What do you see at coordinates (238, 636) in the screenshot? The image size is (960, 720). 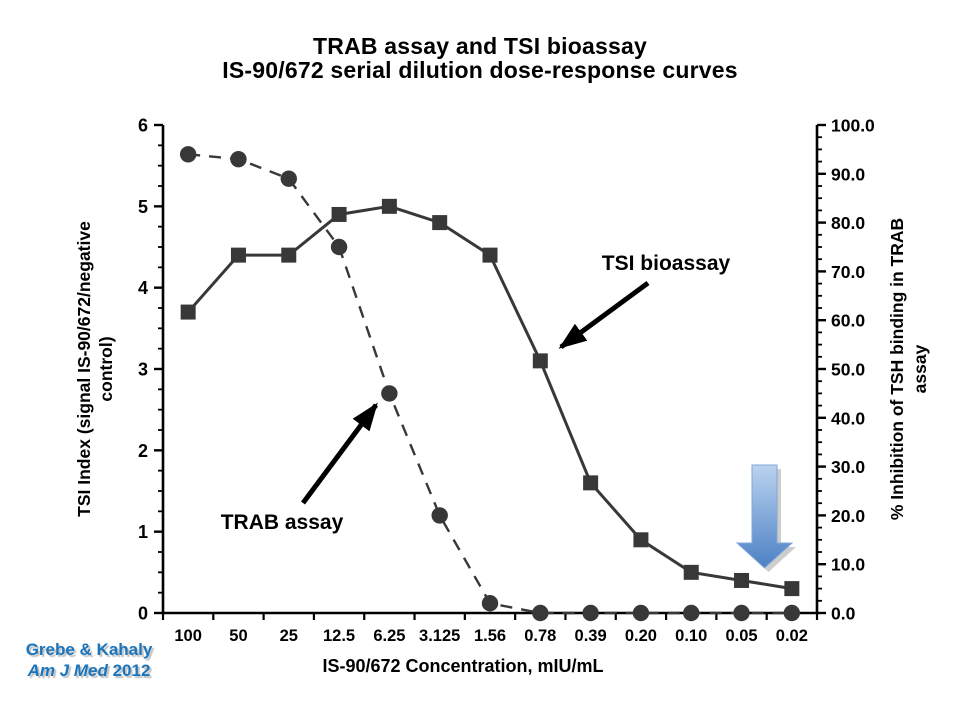 I see `x-axis-tick-label: 50` at bounding box center [238, 636].